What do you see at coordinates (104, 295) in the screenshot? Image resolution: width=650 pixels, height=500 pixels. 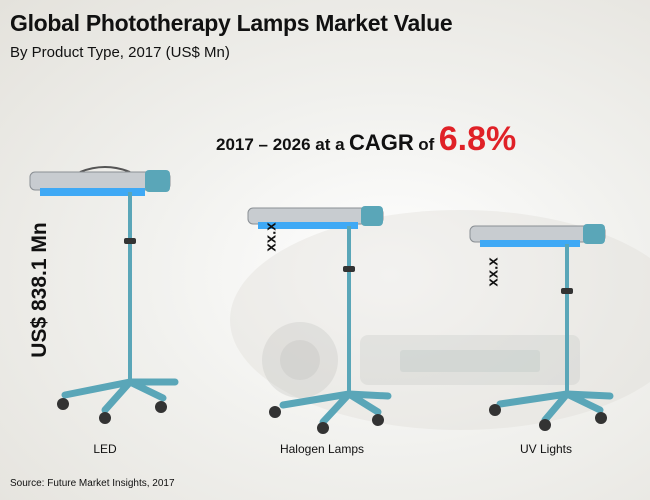 I see `led-lamp-illustration` at bounding box center [104, 295].